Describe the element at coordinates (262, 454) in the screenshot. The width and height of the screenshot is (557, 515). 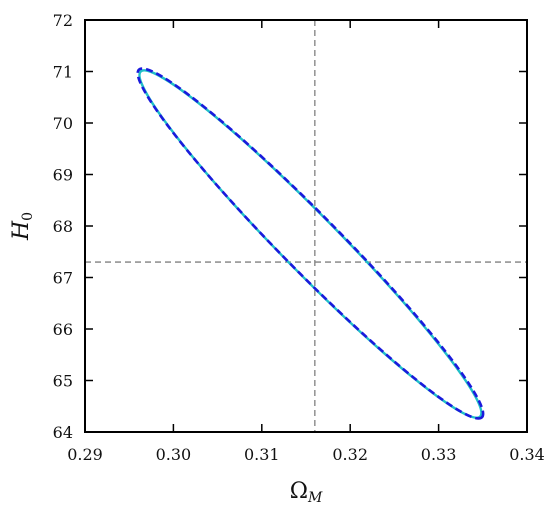
I see `x-tick-label: 0.31` at that location.